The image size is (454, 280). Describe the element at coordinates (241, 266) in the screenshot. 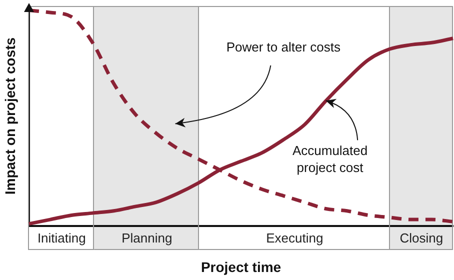

I see `x-axis-title: Project time` at that location.